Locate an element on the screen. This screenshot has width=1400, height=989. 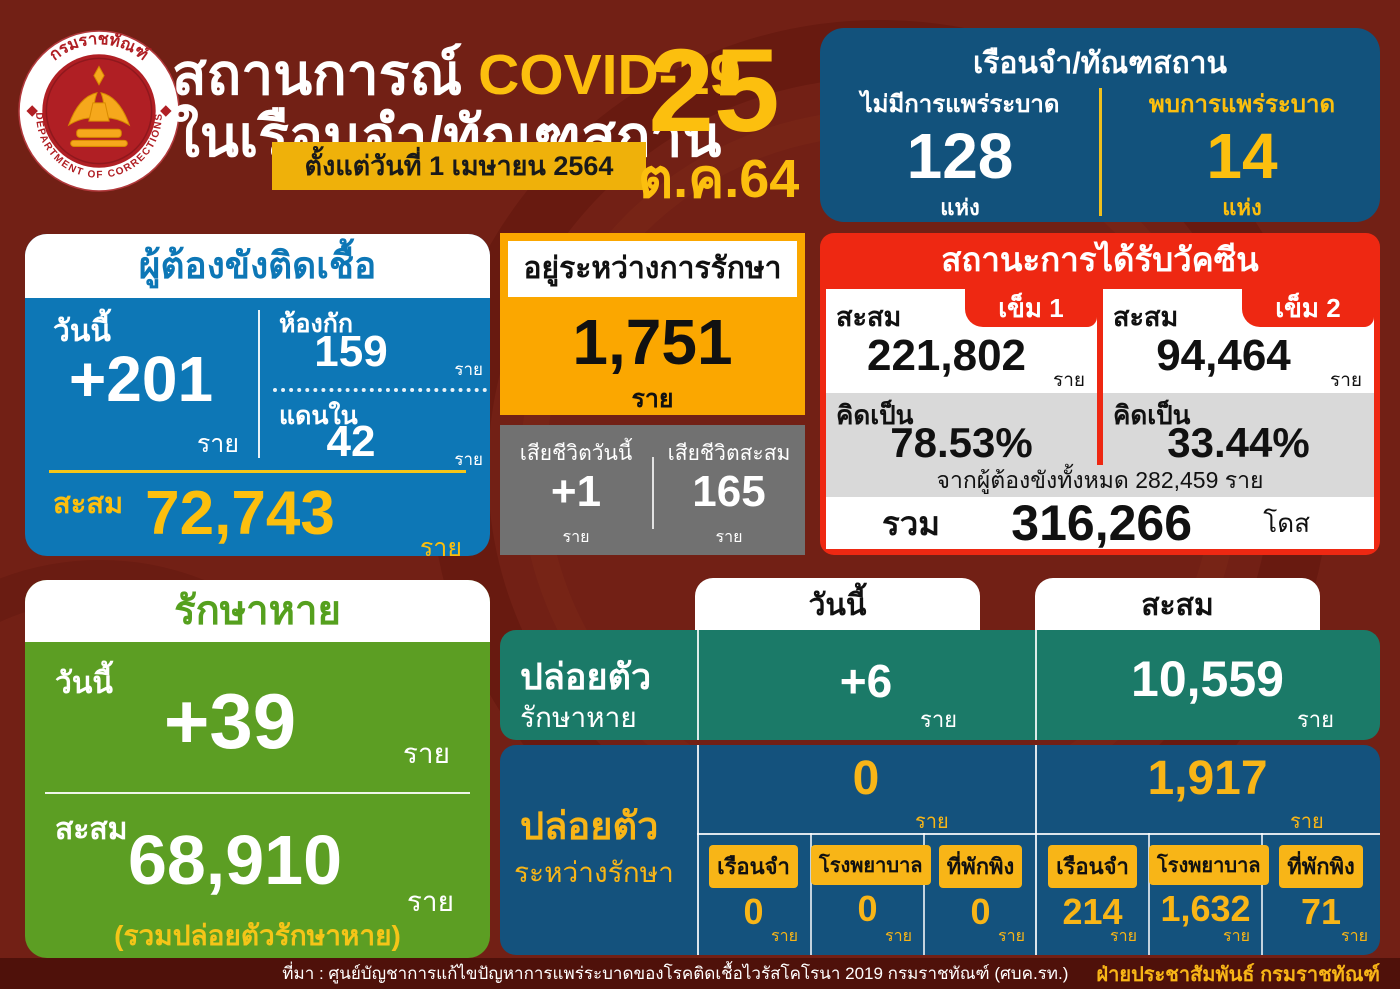
today-hospital-value: 0 is located at coordinates (867, 908).